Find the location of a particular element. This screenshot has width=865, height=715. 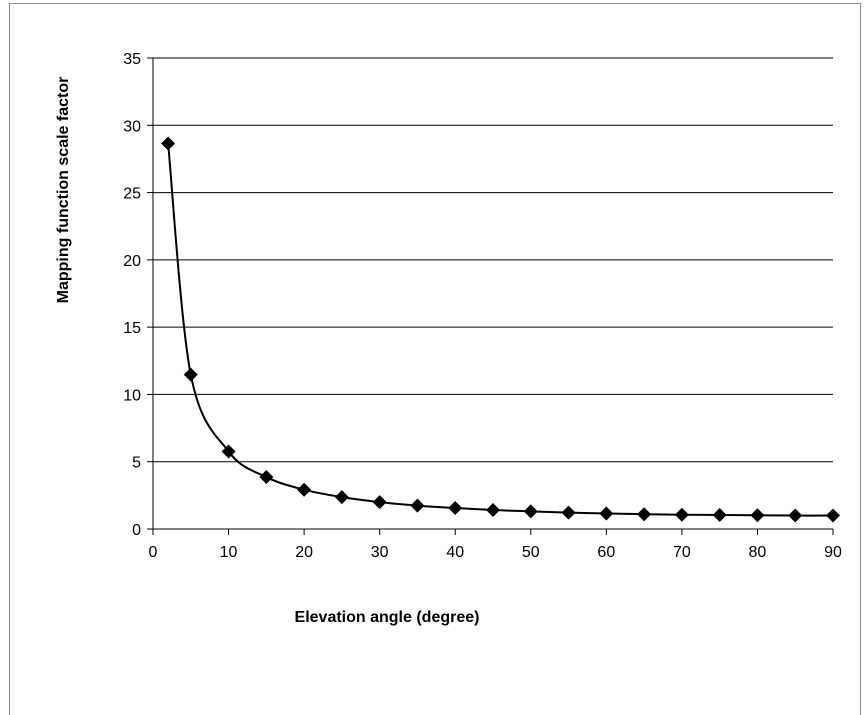

x-tick-label: 40 is located at coordinates (455, 552).